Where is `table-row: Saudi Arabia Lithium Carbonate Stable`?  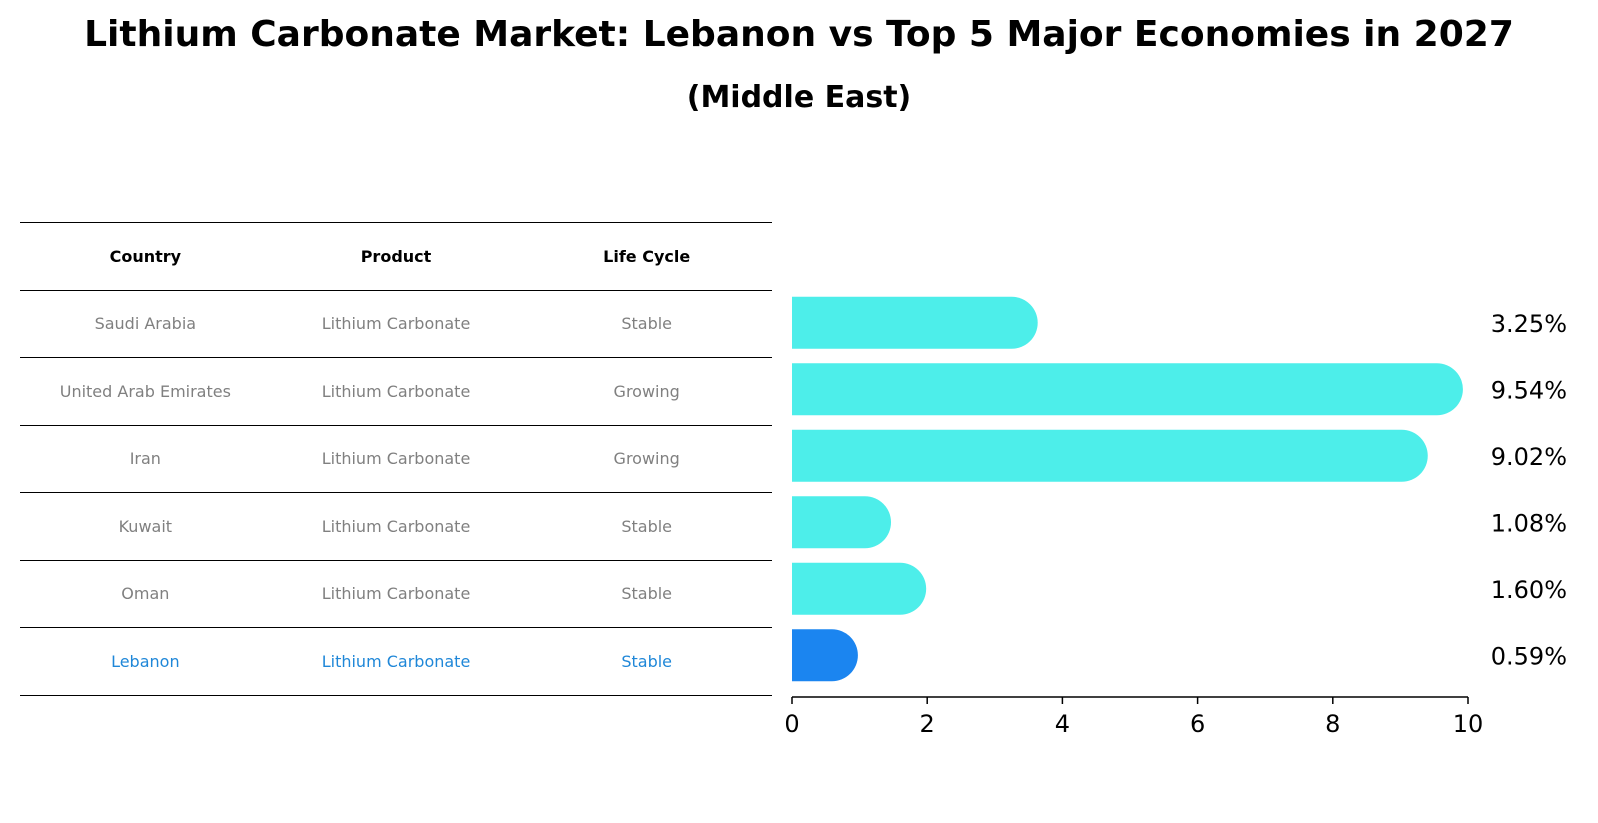 table-row: Saudi Arabia Lithium Carbonate Stable is located at coordinates (396, 324).